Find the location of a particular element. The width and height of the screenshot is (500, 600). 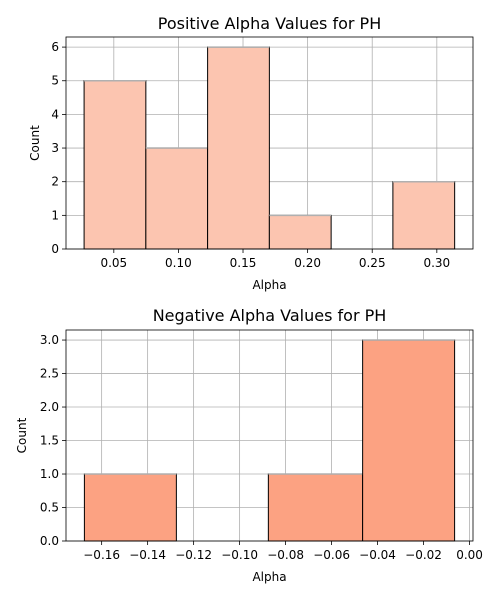

x-tick-label: 0.10 is located at coordinates (178, 263).